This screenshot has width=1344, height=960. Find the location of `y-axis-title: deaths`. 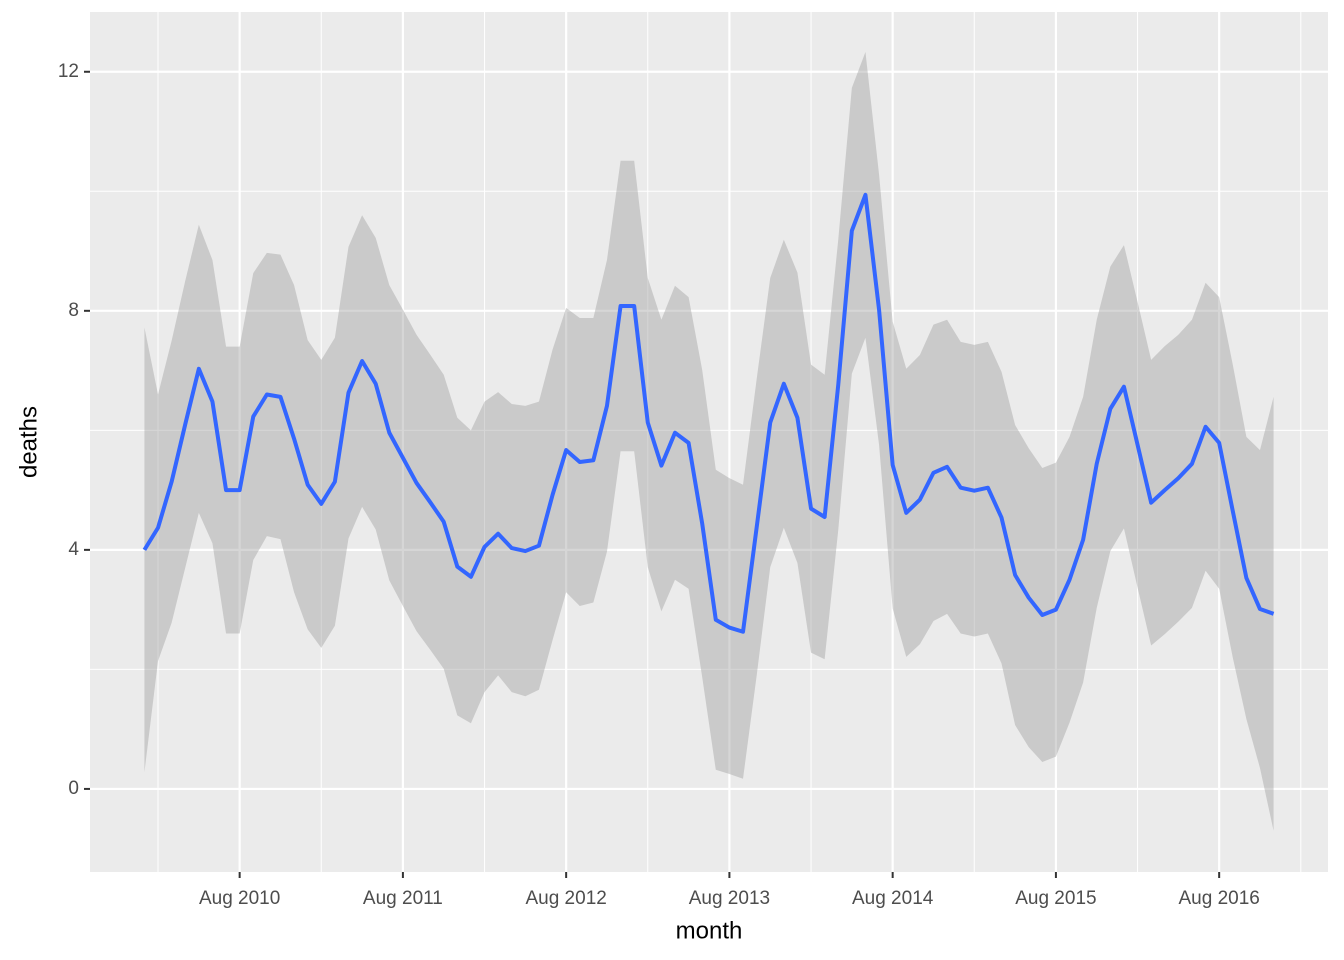

y-axis-title: deaths is located at coordinates (28, 442).